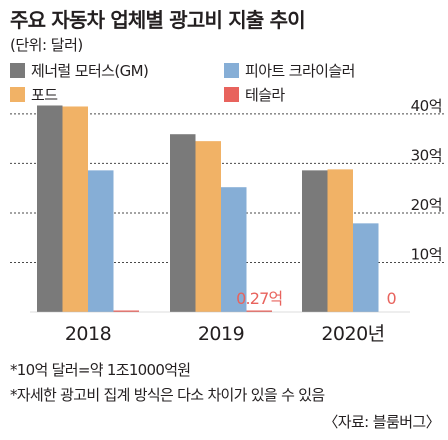  I want to click on unit-label: (단위: 달러), so click(46, 45).